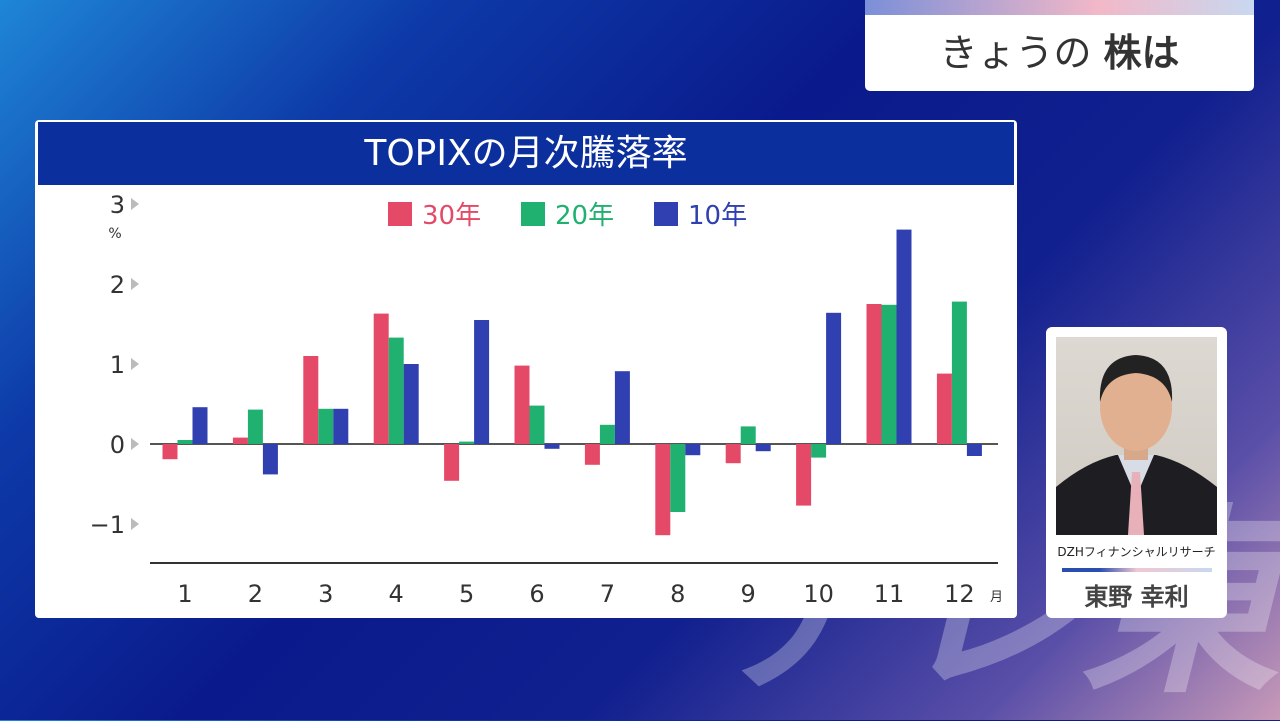  Describe the element at coordinates (622, 407) in the screenshot. I see `bar-10年-7` at that location.